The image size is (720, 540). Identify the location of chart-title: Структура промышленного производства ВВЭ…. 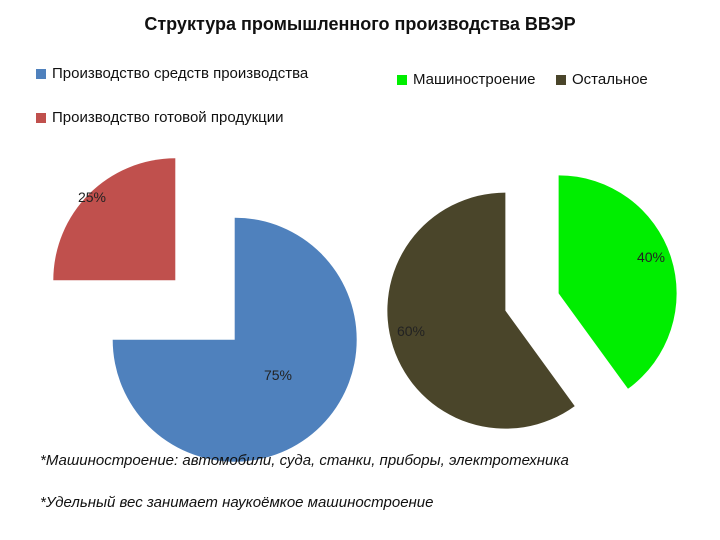
(360, 24).